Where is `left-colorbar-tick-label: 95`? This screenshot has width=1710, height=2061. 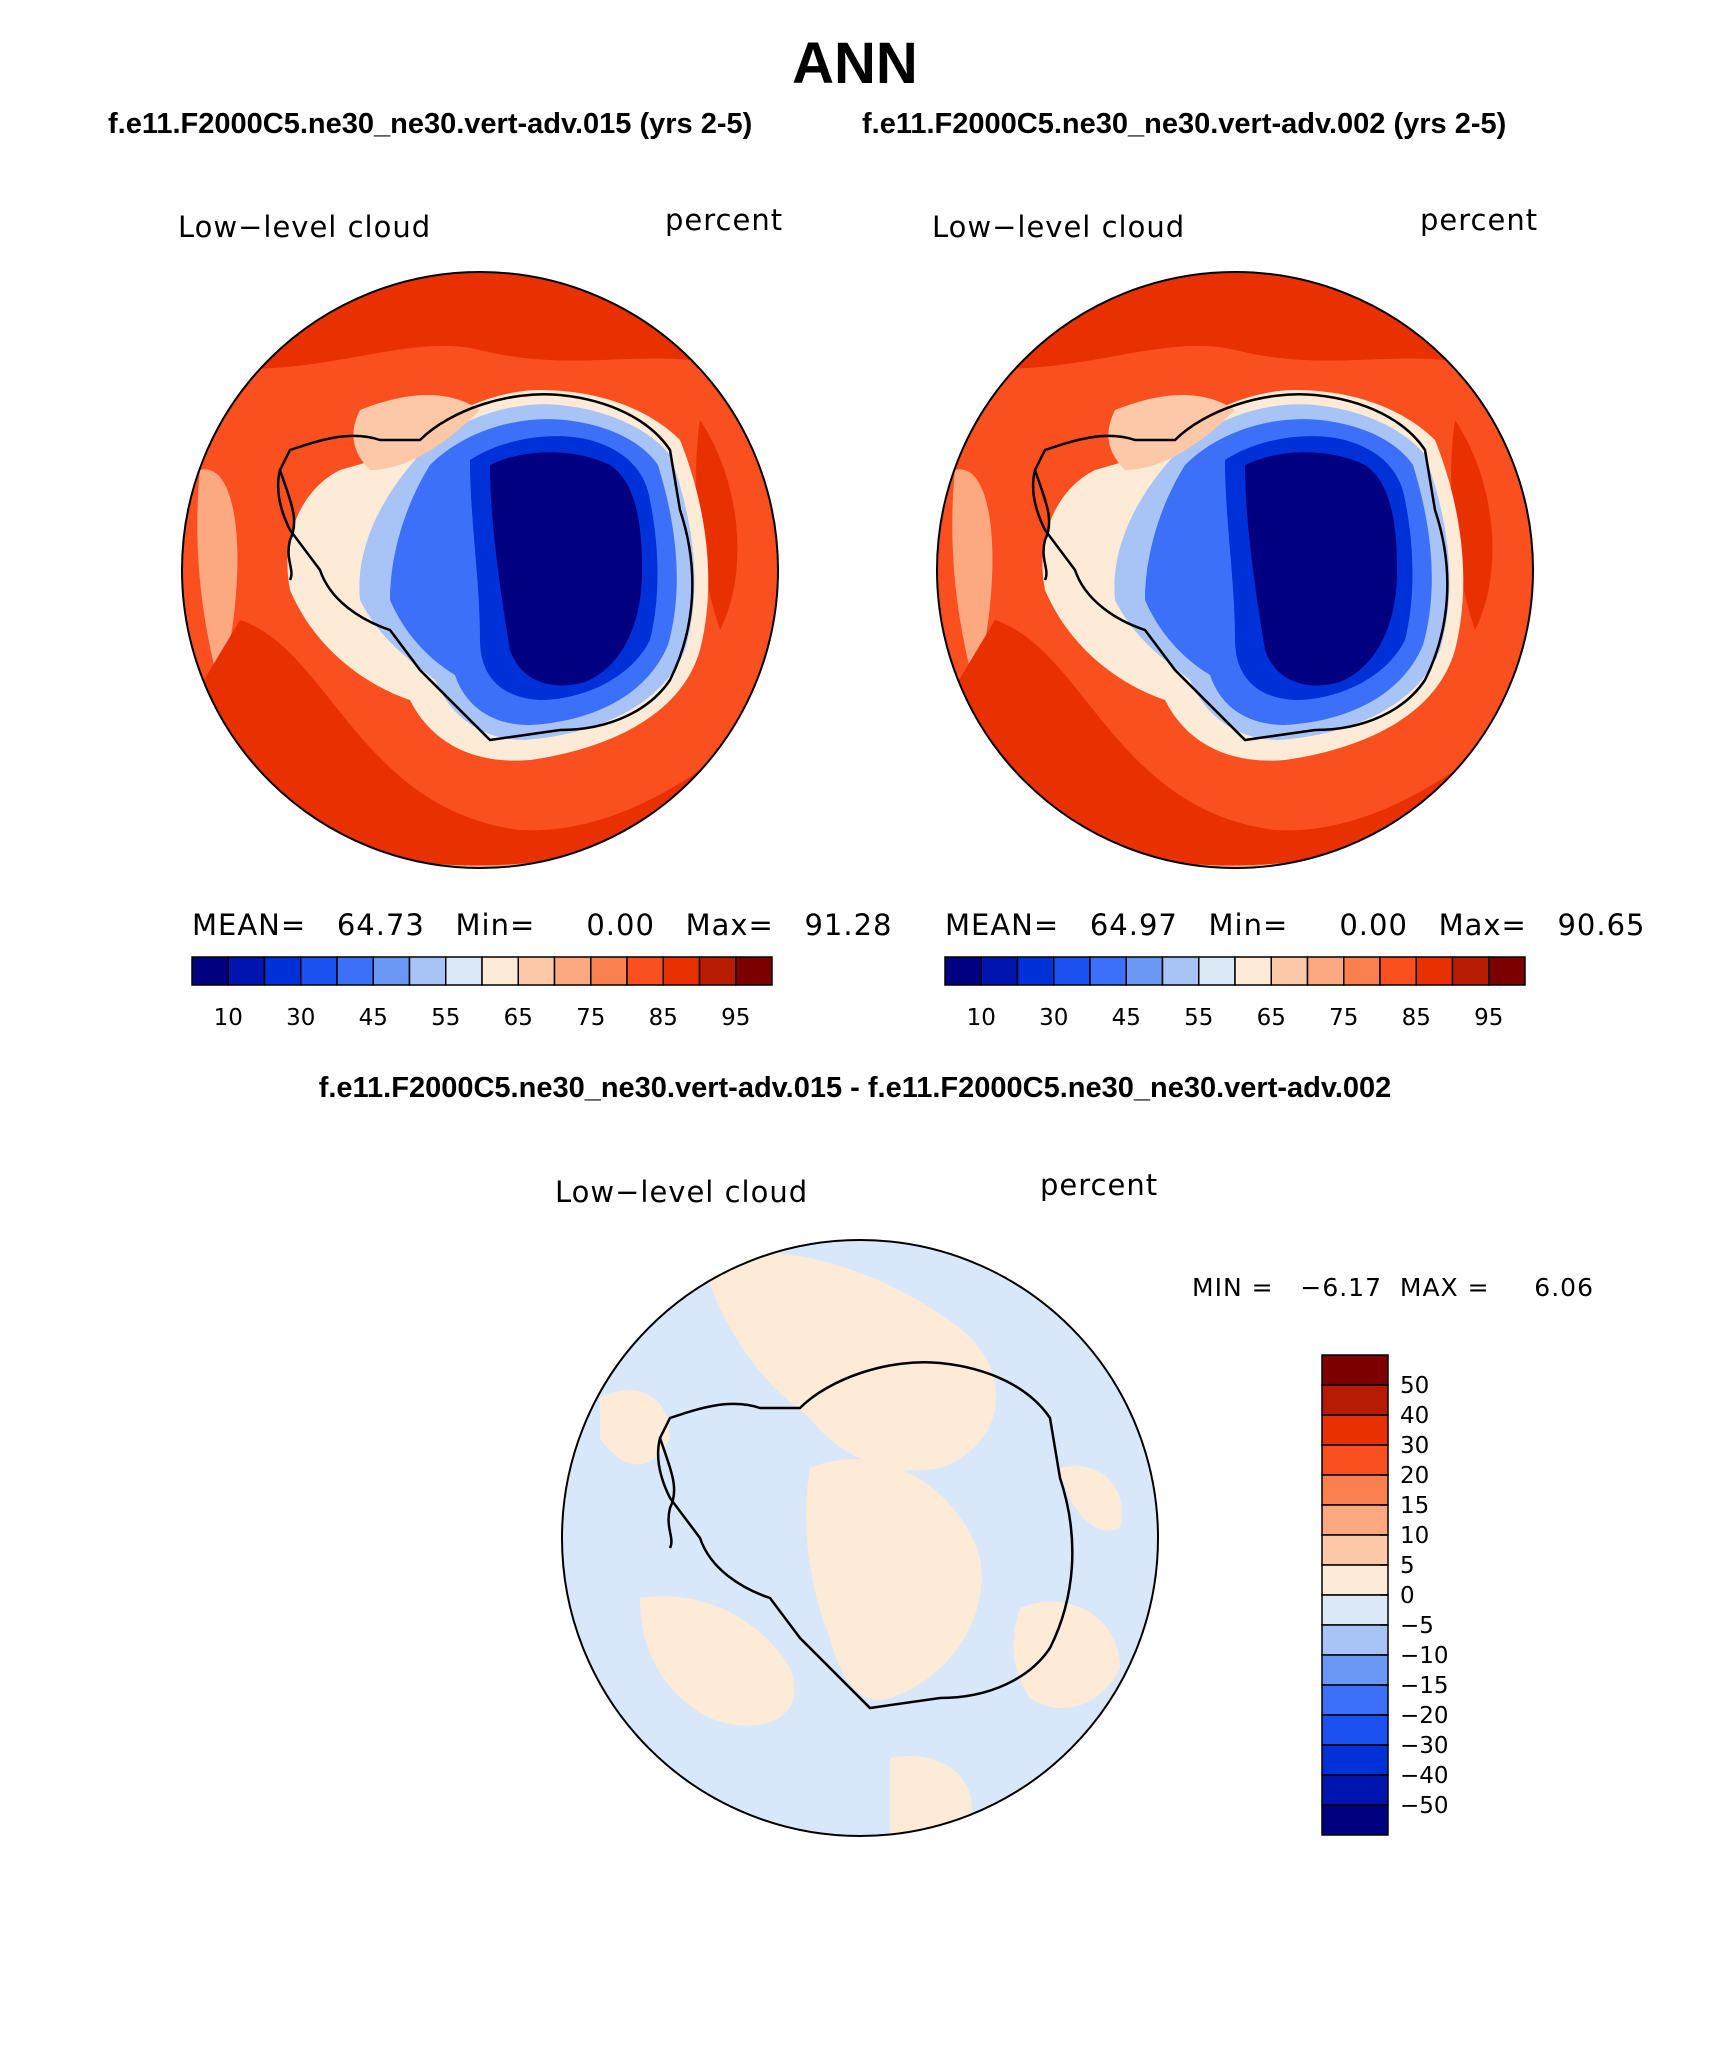 left-colorbar-tick-label: 95 is located at coordinates (735, 1018).